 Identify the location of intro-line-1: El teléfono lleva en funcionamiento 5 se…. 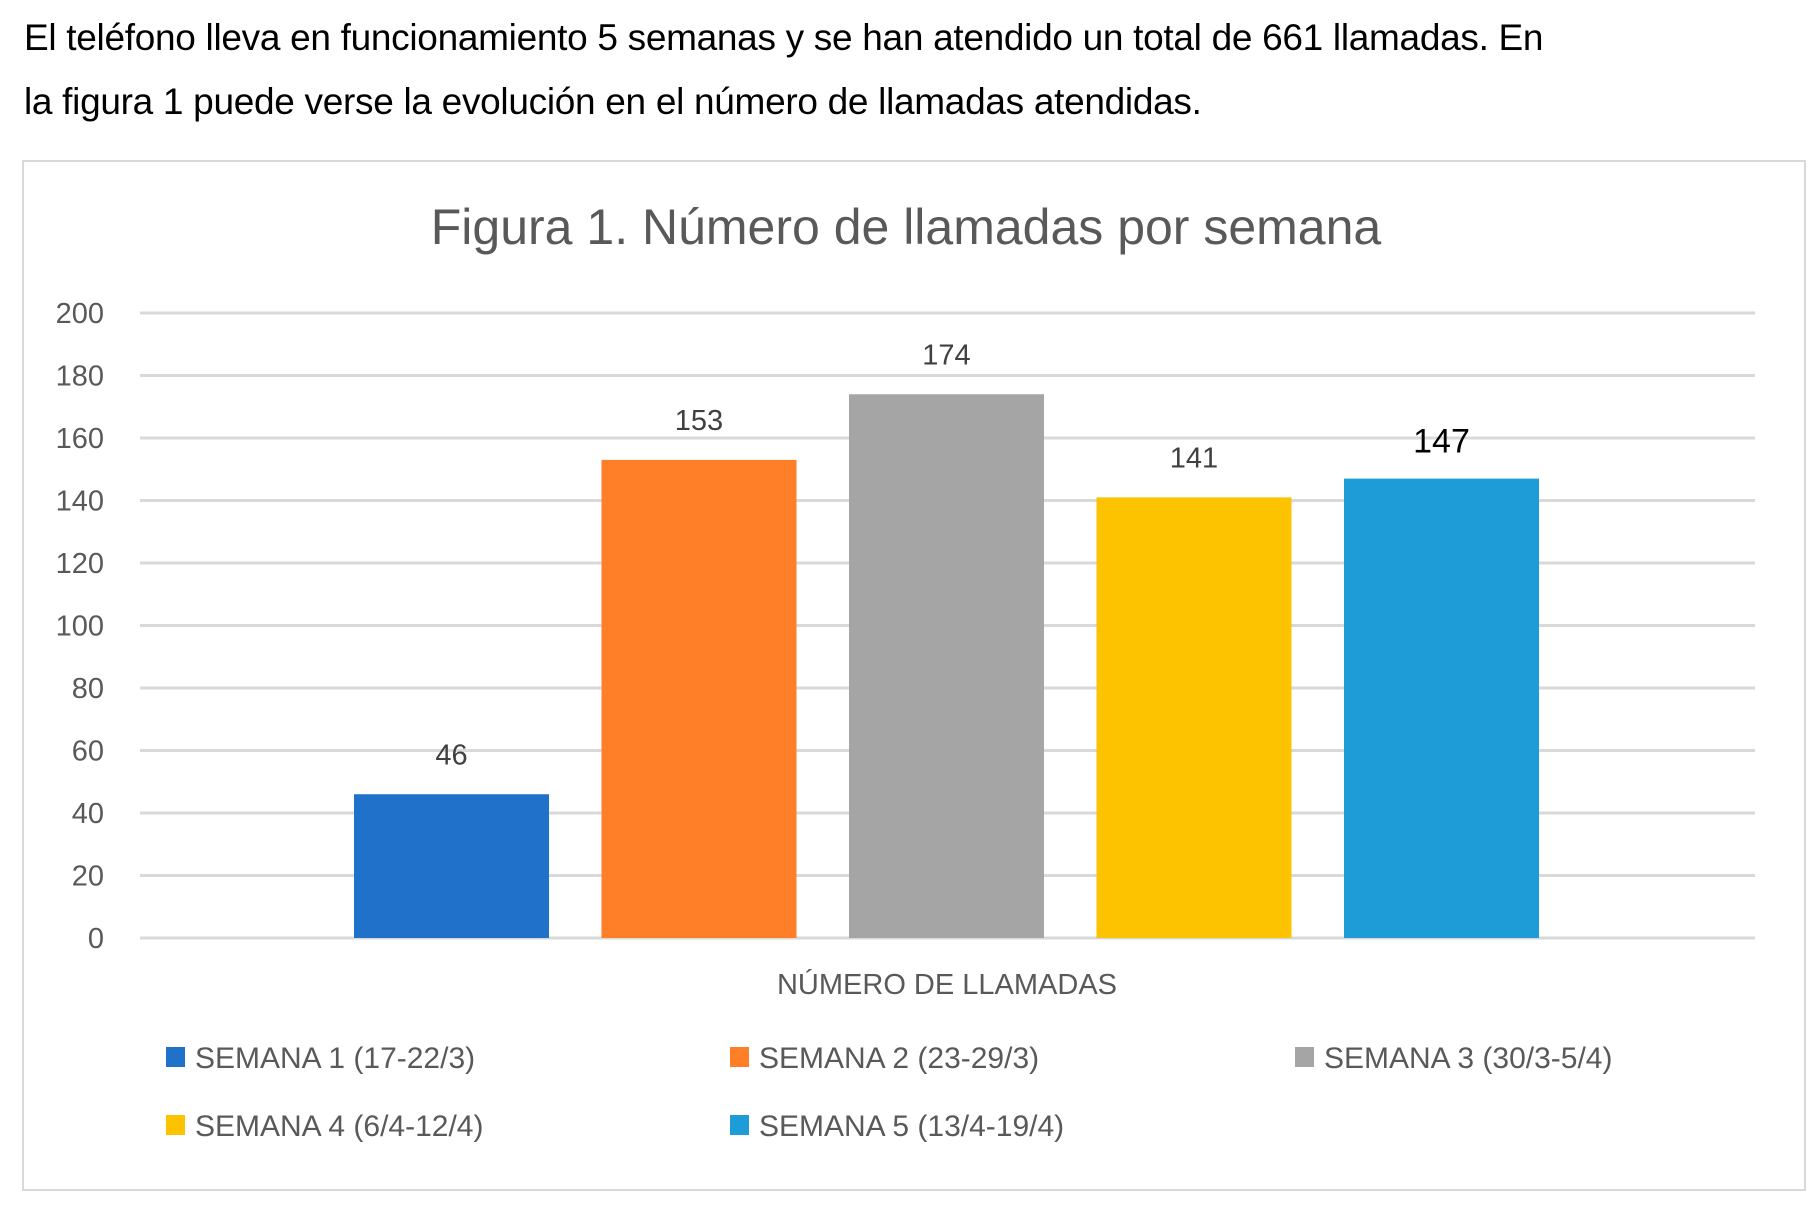
(784, 37).